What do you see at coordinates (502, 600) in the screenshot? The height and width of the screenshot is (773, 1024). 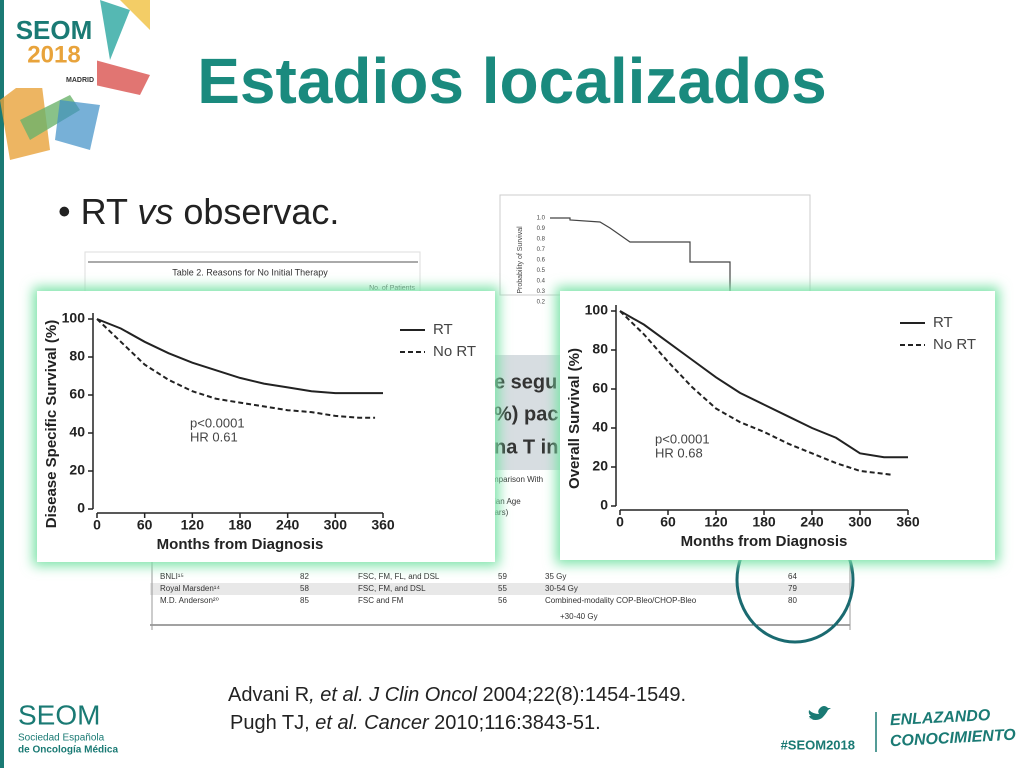 I see `table2-cell: 56` at bounding box center [502, 600].